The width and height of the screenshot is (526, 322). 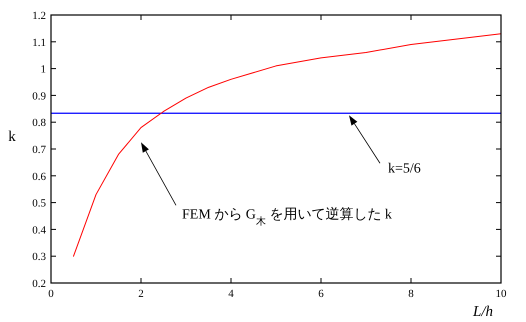 I want to click on y-tick-label: 0.7, so click(x=39, y=150).